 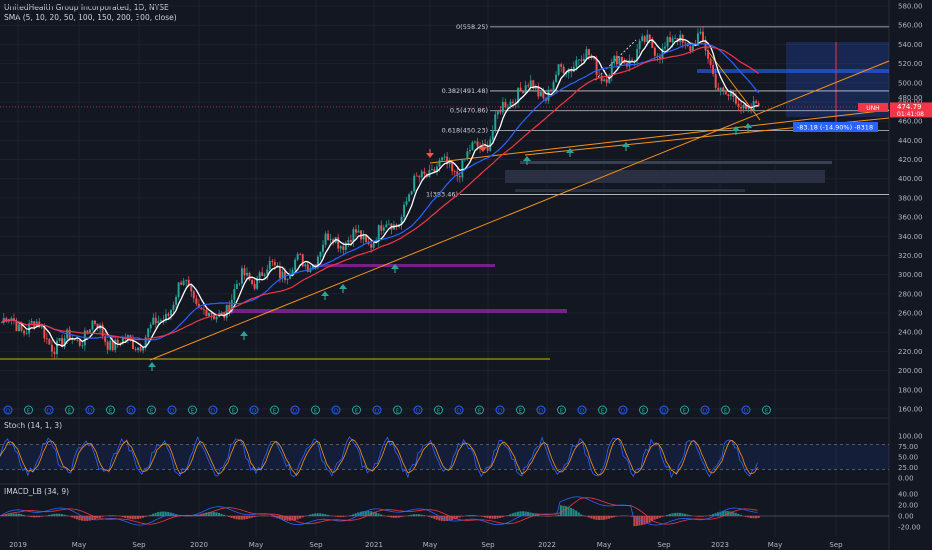 I want to click on stoch-title: Stoch (14, 1, 3), so click(x=33, y=425).